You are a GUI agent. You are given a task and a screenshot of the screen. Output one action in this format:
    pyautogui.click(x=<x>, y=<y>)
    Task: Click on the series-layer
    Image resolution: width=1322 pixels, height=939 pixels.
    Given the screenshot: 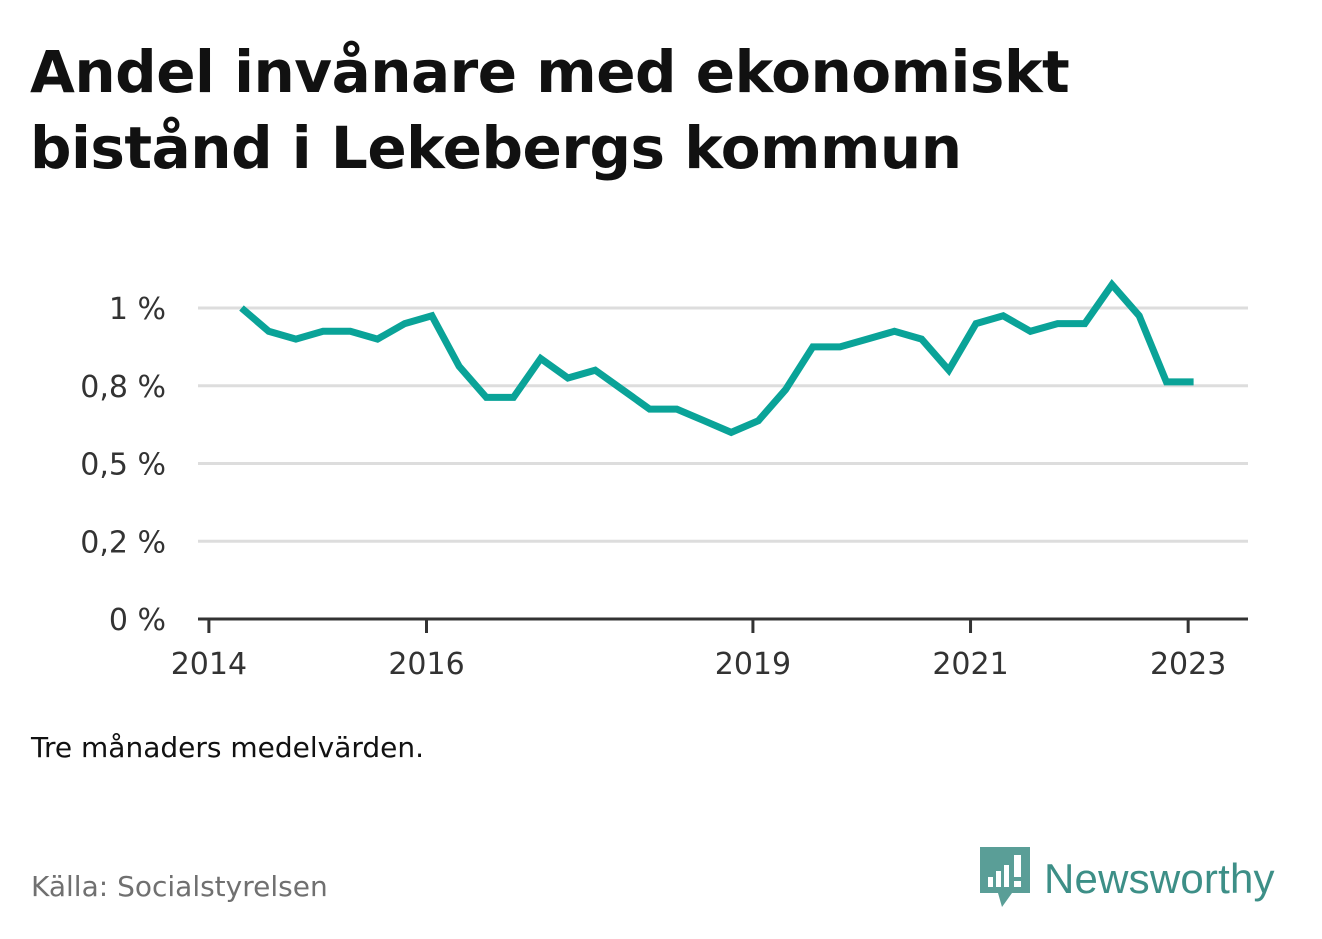 What is the action you would take?
    pyautogui.click(x=716, y=358)
    